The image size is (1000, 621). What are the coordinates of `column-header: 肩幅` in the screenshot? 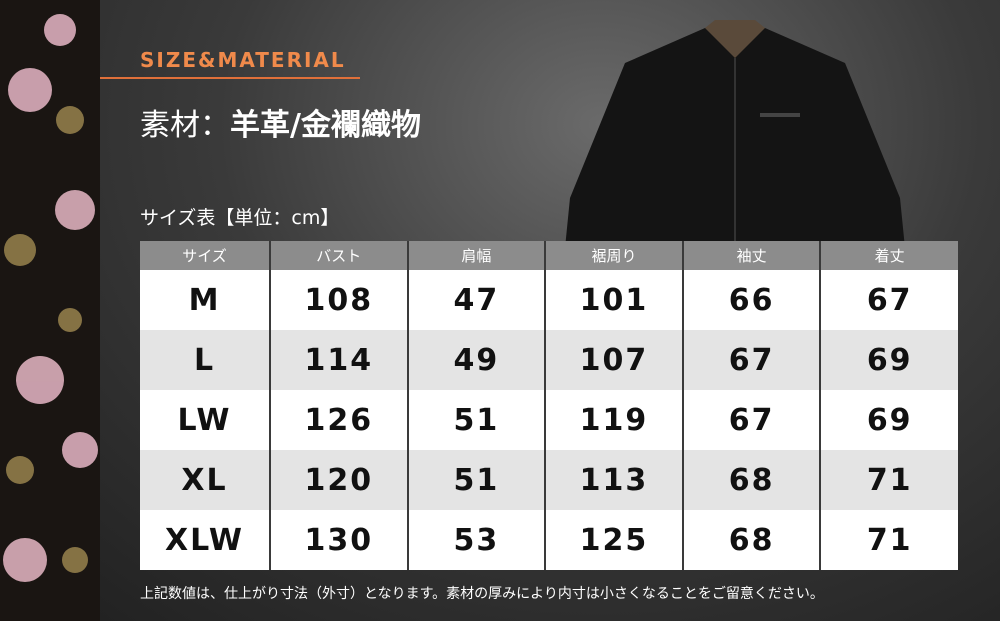 It's located at (476, 255).